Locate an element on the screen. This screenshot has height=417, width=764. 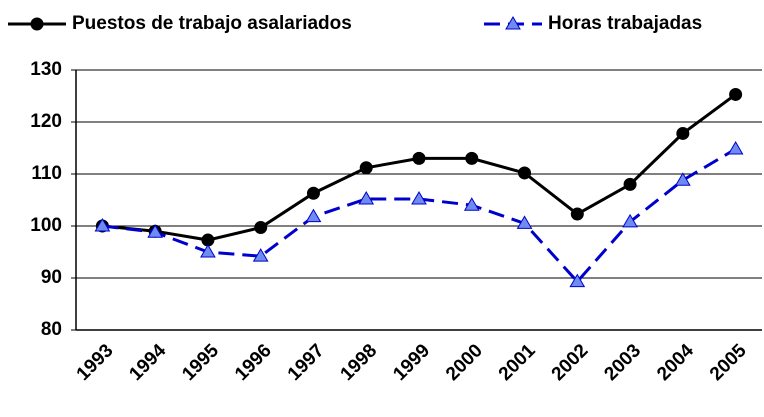
x-tick-label: 2000 is located at coordinates (464, 362).